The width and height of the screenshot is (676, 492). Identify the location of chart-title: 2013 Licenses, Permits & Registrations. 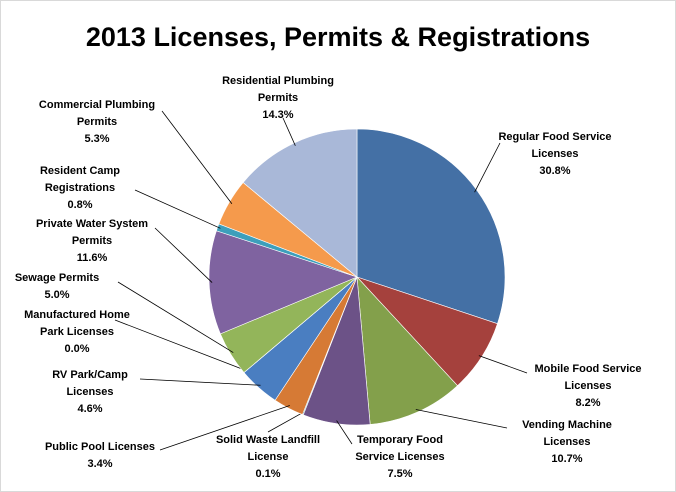
(338, 37).